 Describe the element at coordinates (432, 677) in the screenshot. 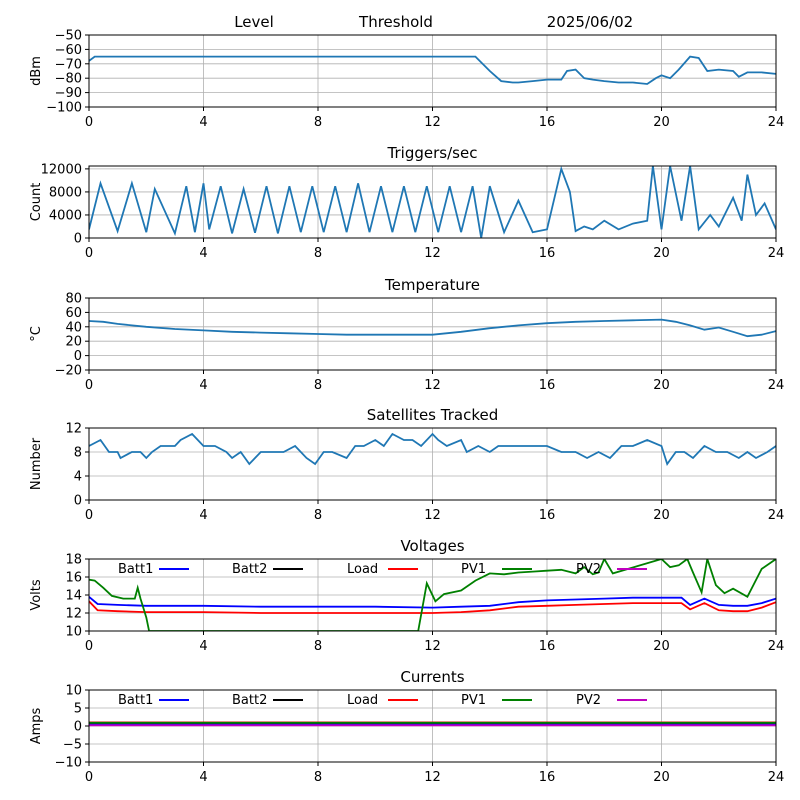

I see `chart-title: Currents` at that location.